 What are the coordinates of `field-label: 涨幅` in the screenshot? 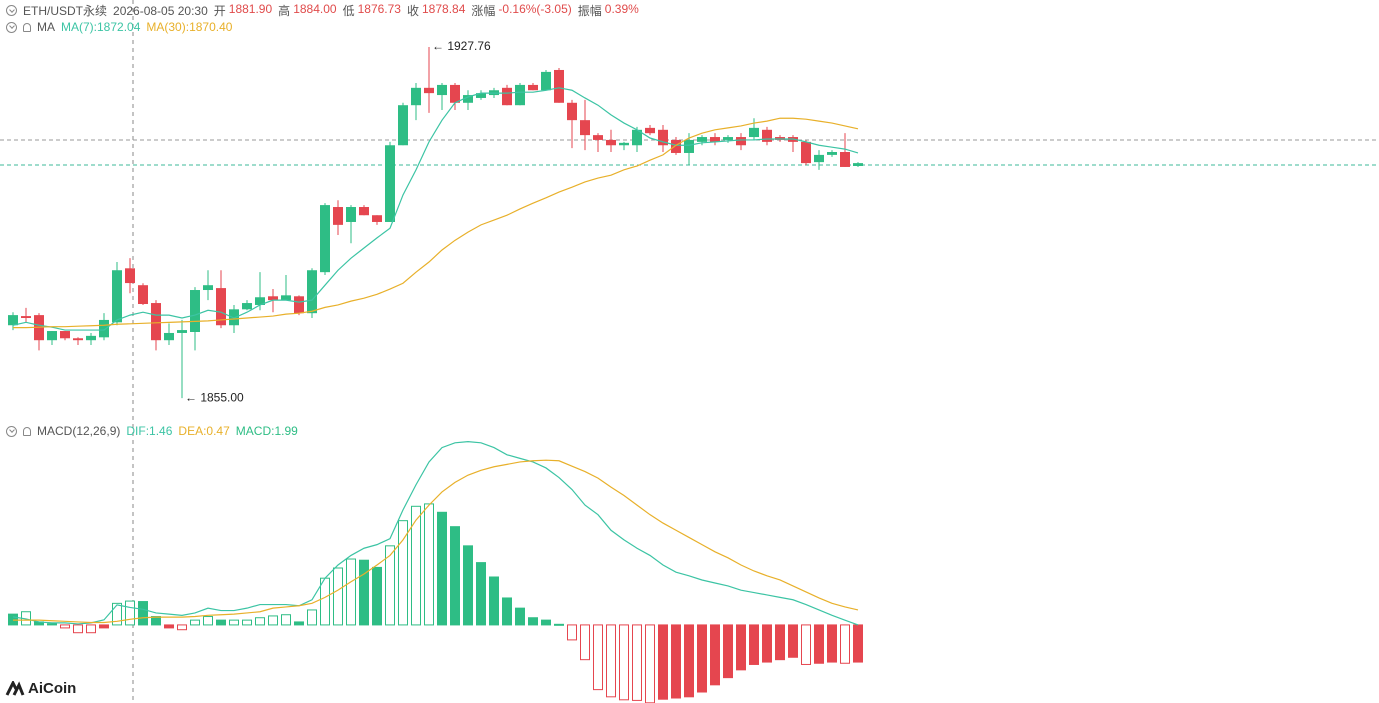 It's located at (483, 11).